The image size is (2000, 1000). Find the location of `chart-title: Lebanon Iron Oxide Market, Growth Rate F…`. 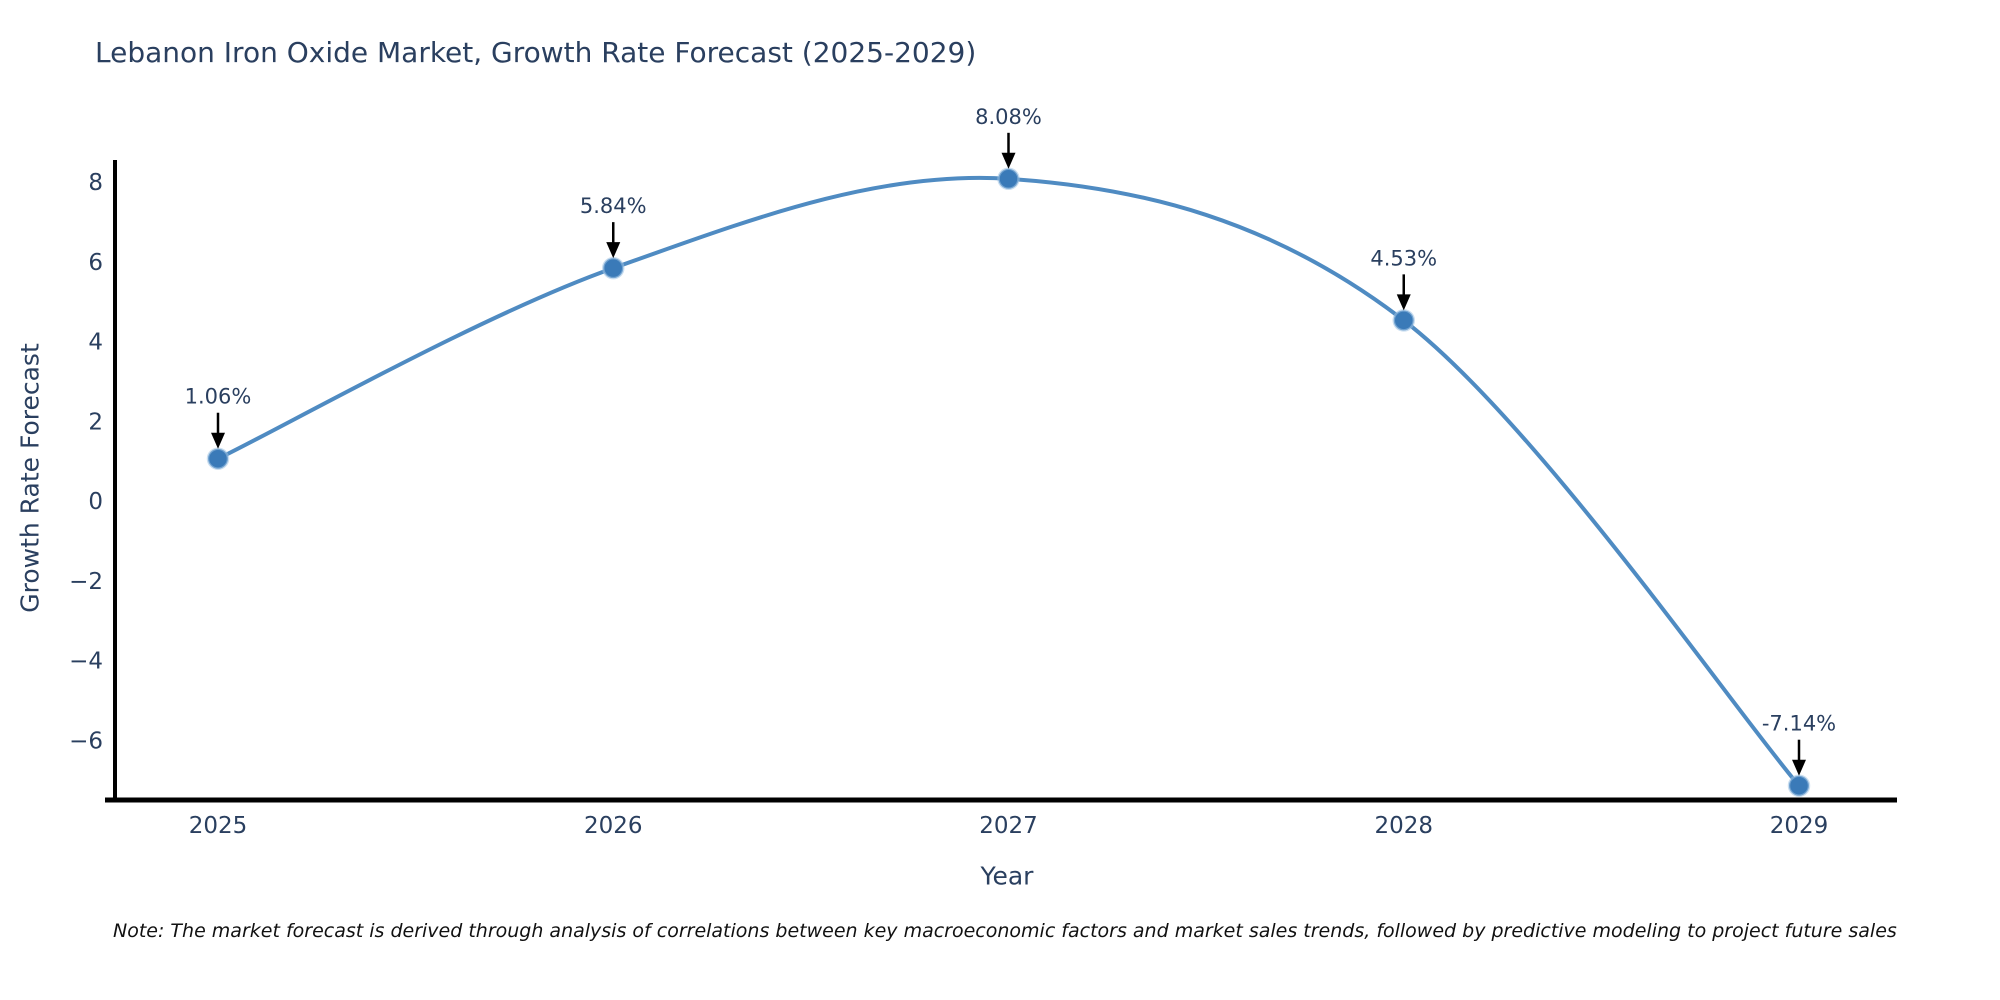

chart-title: Lebanon Iron Oxide Market, Growth Rate F… is located at coordinates (536, 52).